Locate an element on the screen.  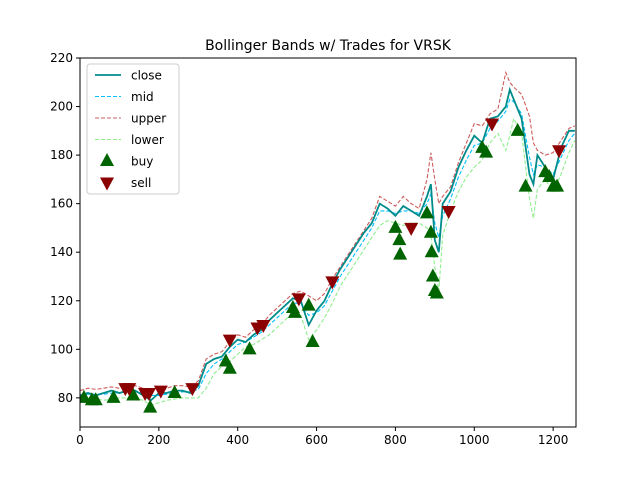
x-tick-label: 600 is located at coordinates (316, 440).